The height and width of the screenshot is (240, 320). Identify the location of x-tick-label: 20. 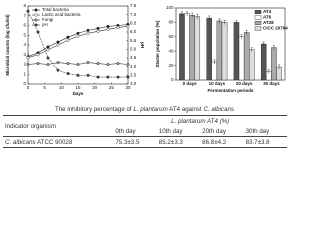
(95, 87).